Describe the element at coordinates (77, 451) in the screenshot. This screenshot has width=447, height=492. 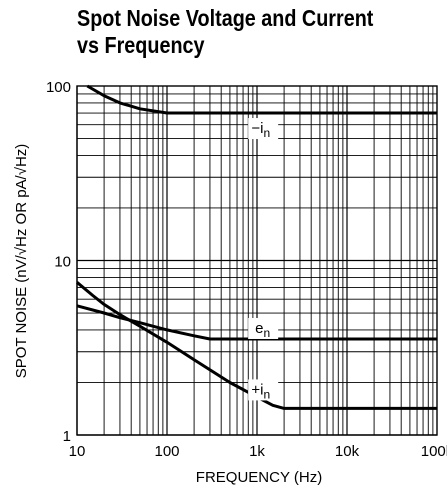
I see `x-tick-label: 10` at that location.